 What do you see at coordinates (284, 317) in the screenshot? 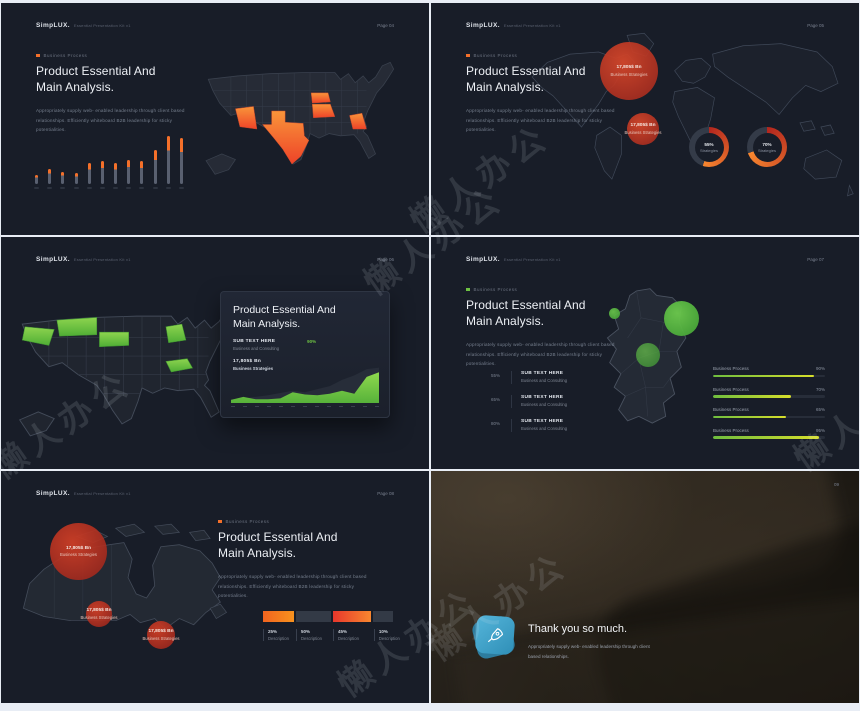
I see `panel-title: Product Essential And Main Analysis.` at bounding box center [284, 317].